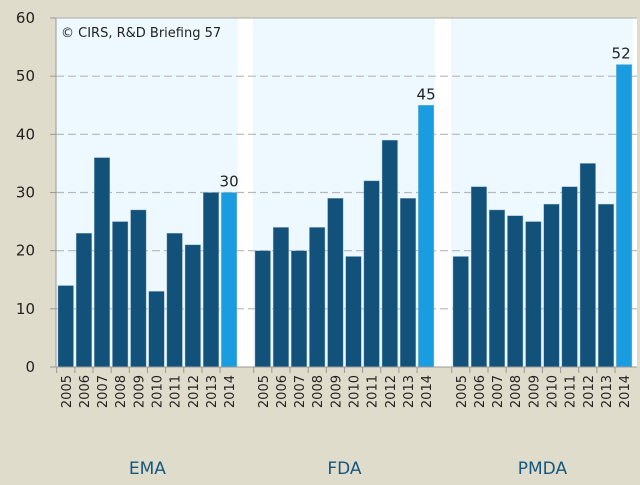  Describe the element at coordinates (280, 297) in the screenshot. I see `bar-fda-2006` at that location.